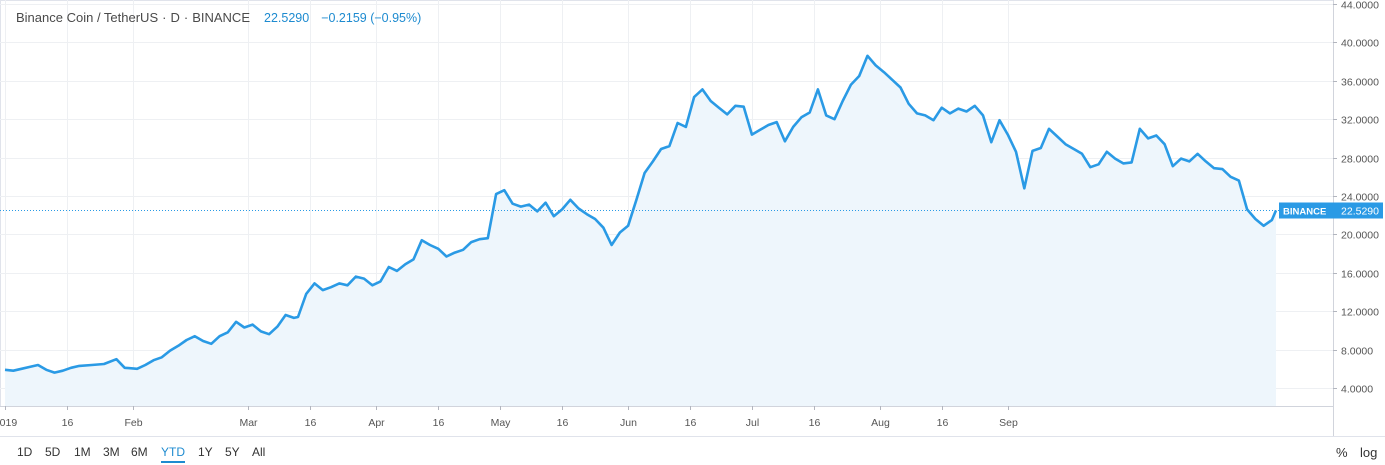 The width and height of the screenshot is (1385, 465). What do you see at coordinates (752, 423) in the screenshot?
I see `x-tick-label: Jul` at bounding box center [752, 423].